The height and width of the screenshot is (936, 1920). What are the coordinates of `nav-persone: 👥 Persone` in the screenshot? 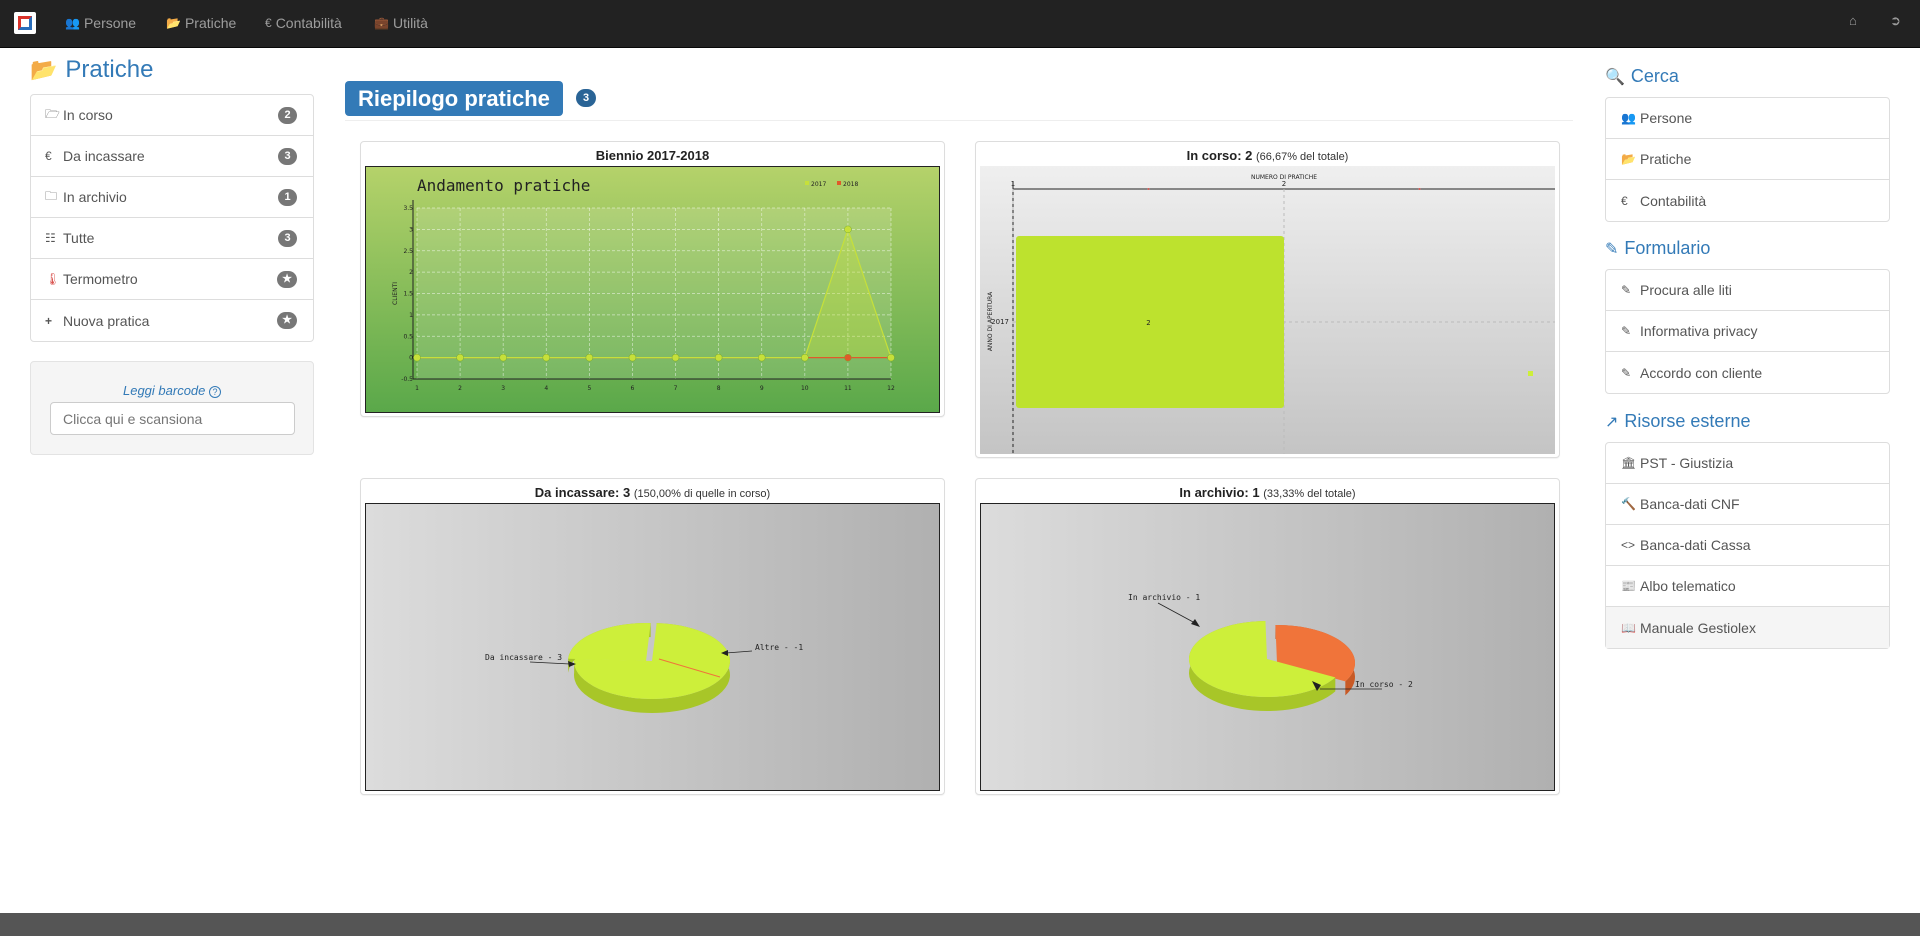 It's located at (100, 23).